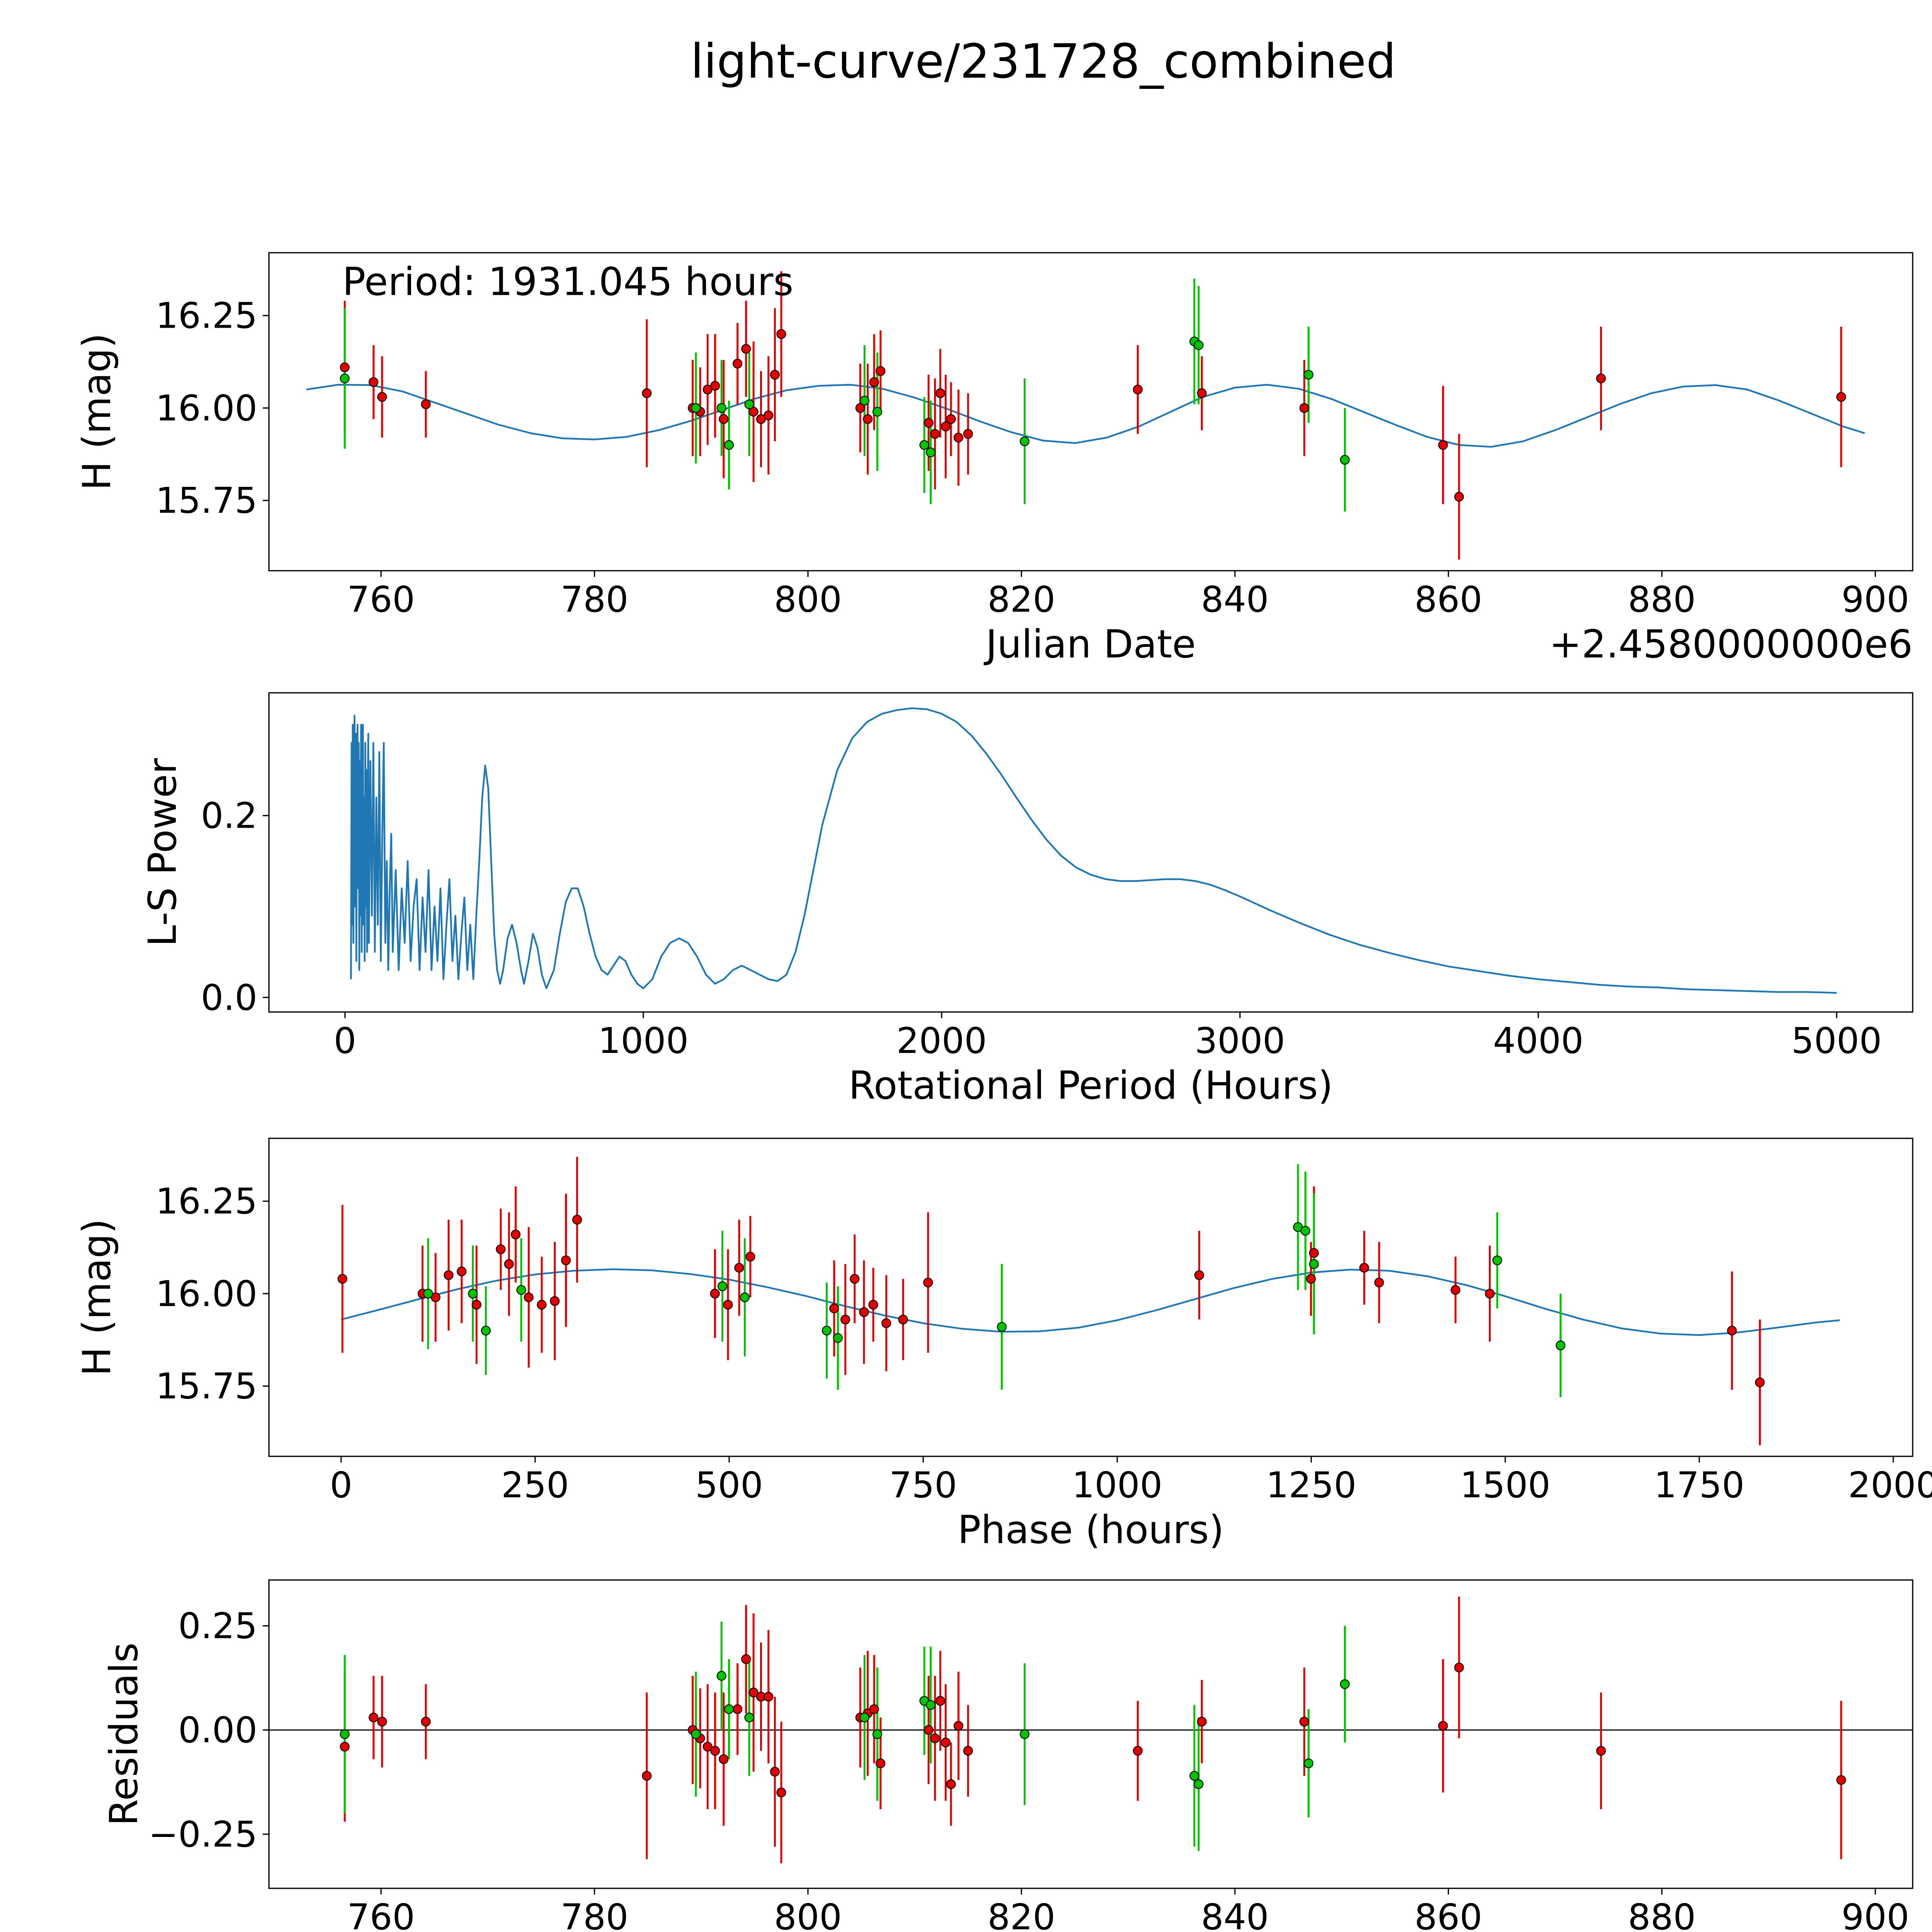 The image size is (1932, 1932). Describe the element at coordinates (729, 1485) in the screenshot. I see `x-tick-label: 500` at that location.